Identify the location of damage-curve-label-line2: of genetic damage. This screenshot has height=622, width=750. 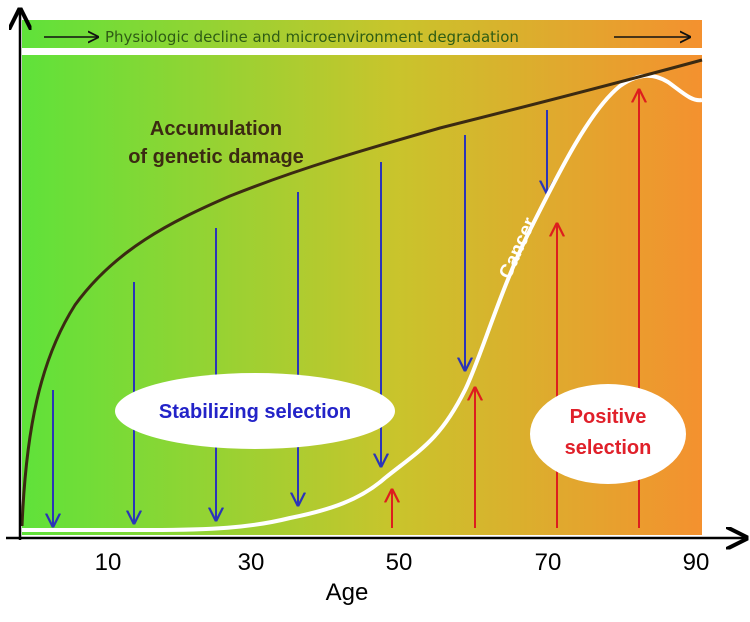
(216, 157).